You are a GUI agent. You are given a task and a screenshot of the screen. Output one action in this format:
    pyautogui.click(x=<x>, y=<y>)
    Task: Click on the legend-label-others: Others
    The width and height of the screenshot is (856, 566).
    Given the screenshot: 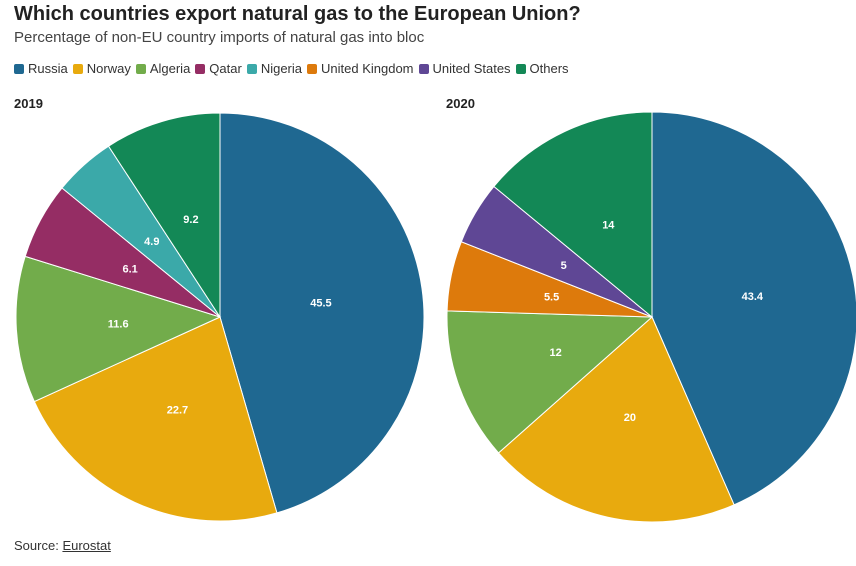 What is the action you would take?
    pyautogui.click(x=549, y=68)
    